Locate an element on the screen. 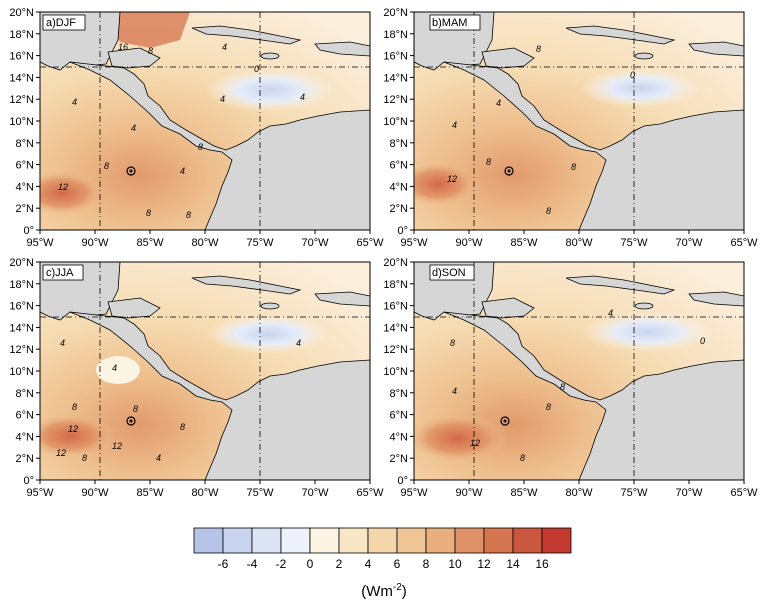 This screenshot has width=767, height=609. lon-tick-label: 95°W is located at coordinates (40, 243).